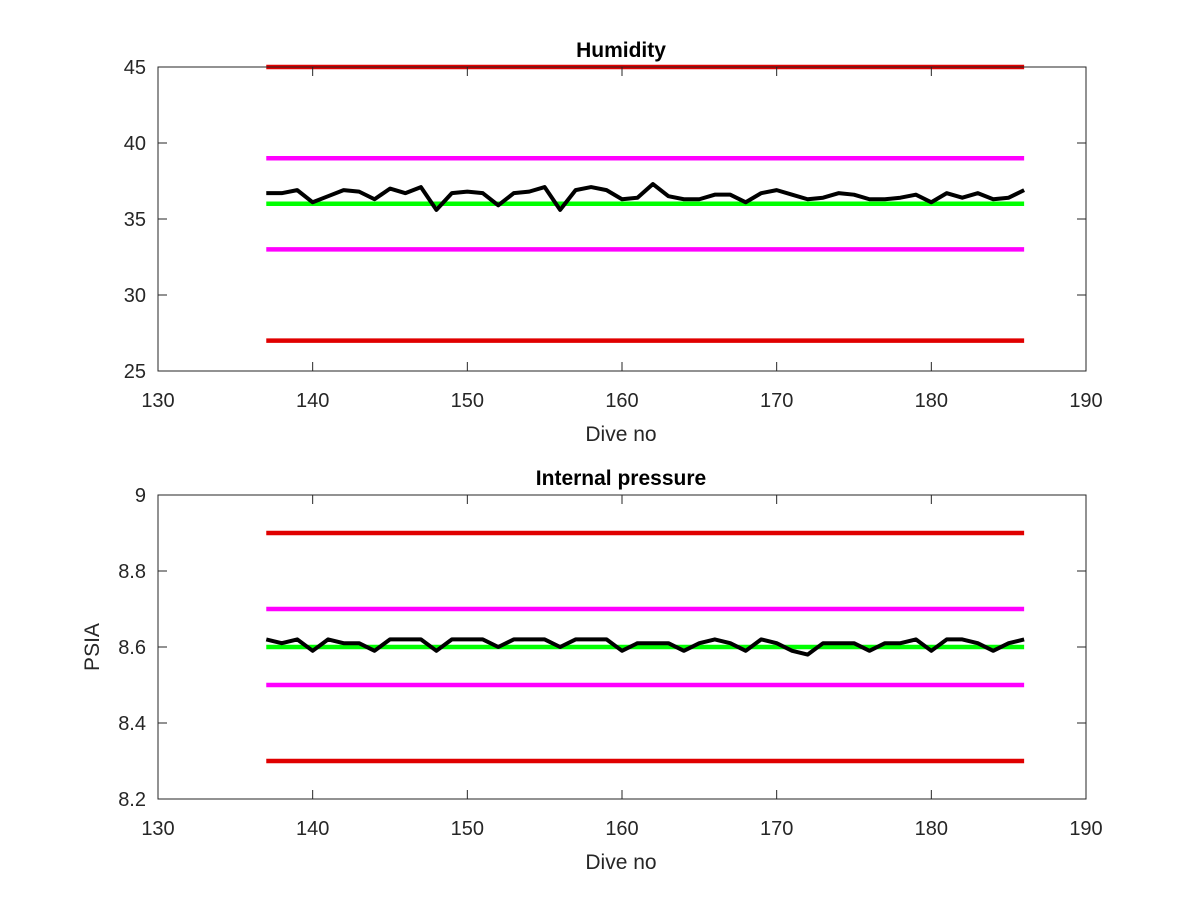 The width and height of the screenshot is (1200, 900). I want to click on pressure-y-tick-label: 8.2, so click(132, 800).